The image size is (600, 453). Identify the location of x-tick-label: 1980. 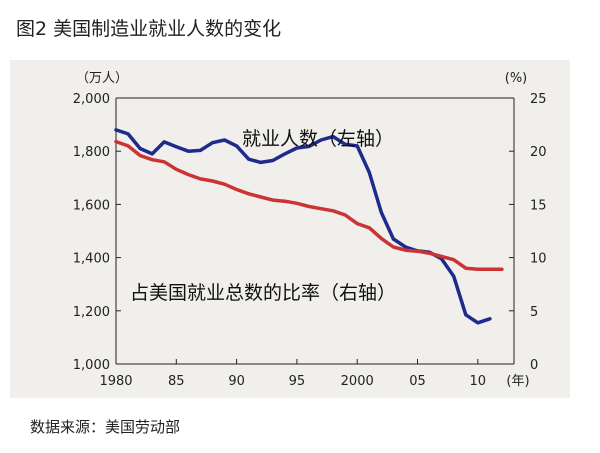
(115, 381).